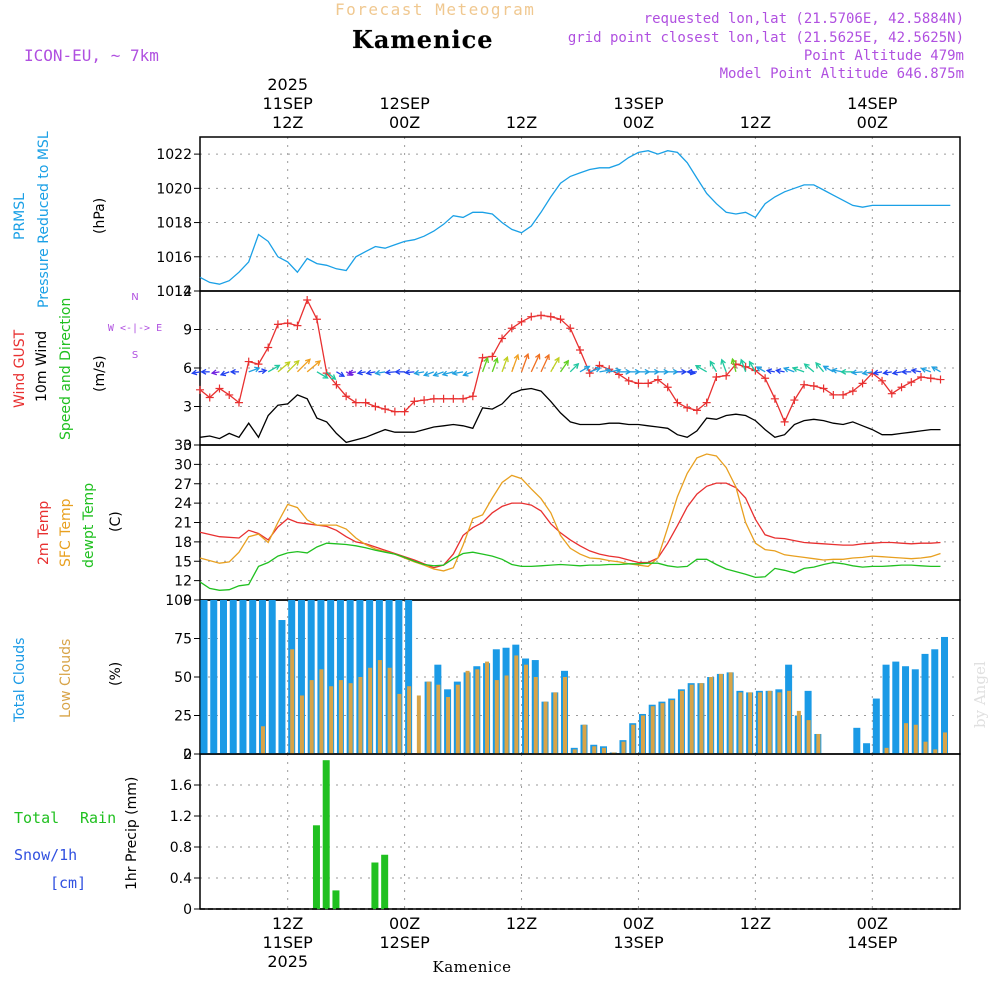 The width and height of the screenshot is (1000, 1000). I want to click on y-tick-label: 1018, so click(174, 224).